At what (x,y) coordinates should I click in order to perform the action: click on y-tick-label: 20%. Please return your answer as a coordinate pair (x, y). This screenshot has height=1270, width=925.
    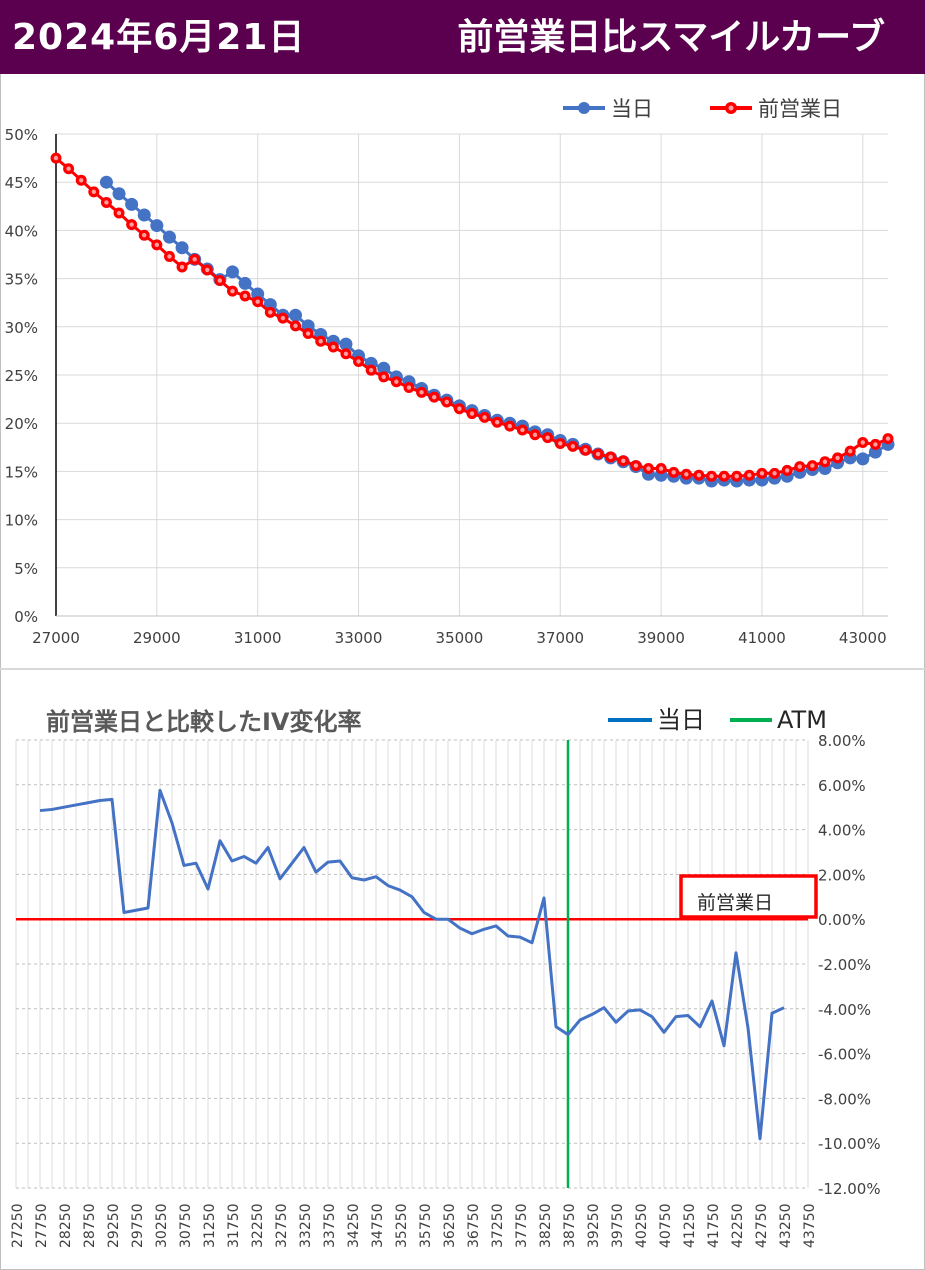
    Looking at the image, I should click on (21, 424).